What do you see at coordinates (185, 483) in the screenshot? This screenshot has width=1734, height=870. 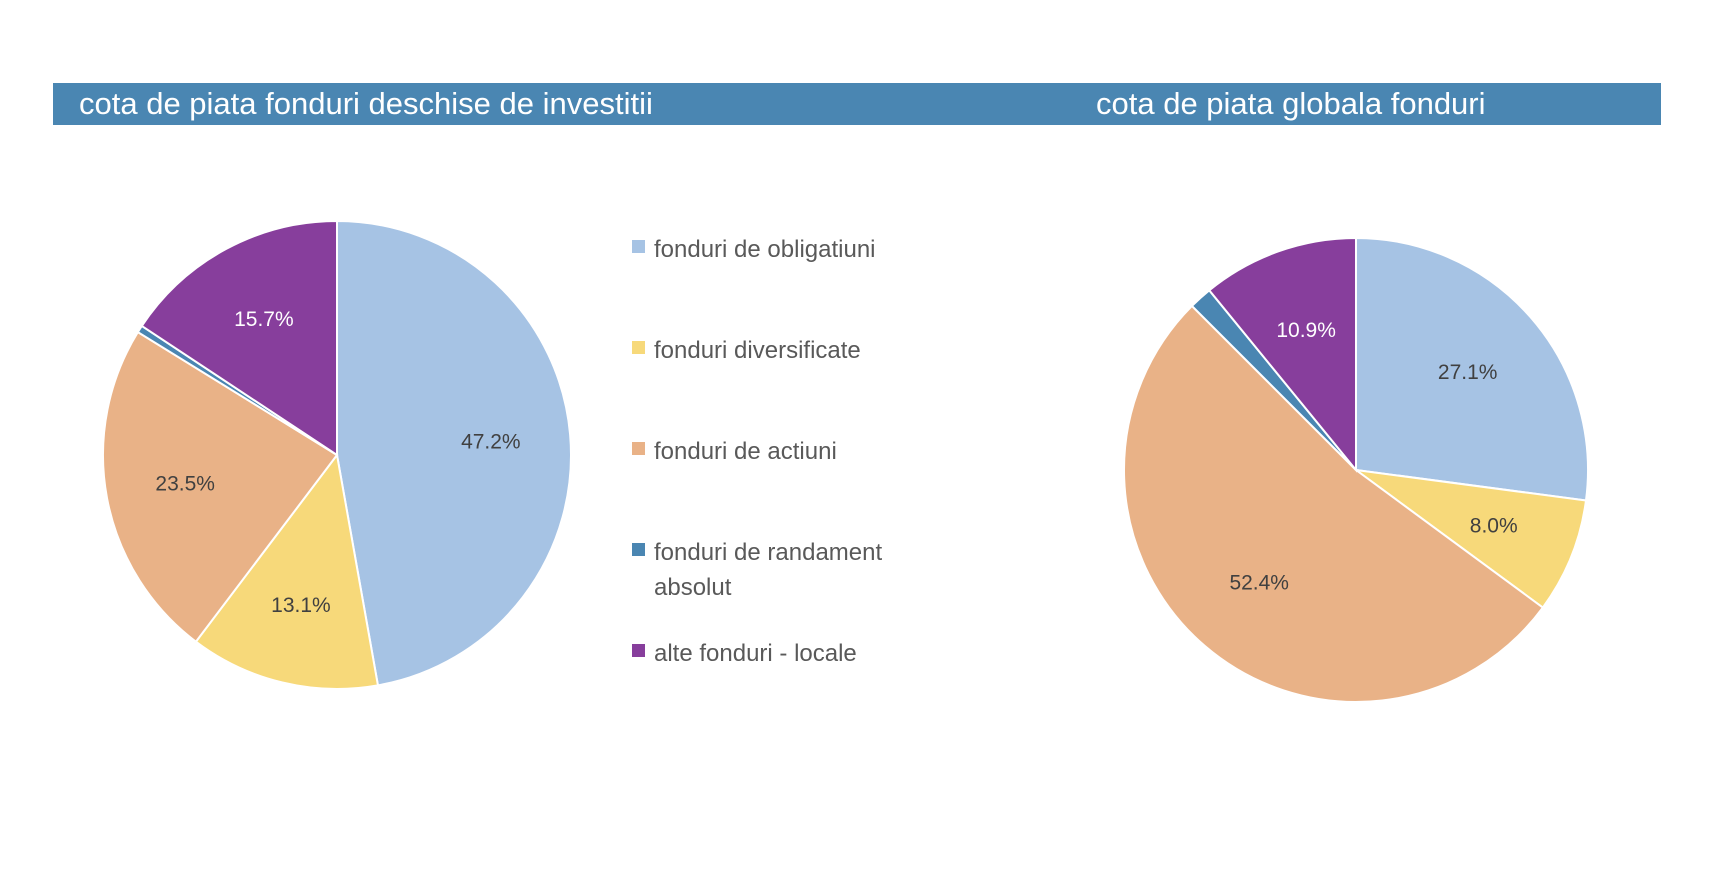 I see `pie-left-label-2: 23.5%` at bounding box center [185, 483].